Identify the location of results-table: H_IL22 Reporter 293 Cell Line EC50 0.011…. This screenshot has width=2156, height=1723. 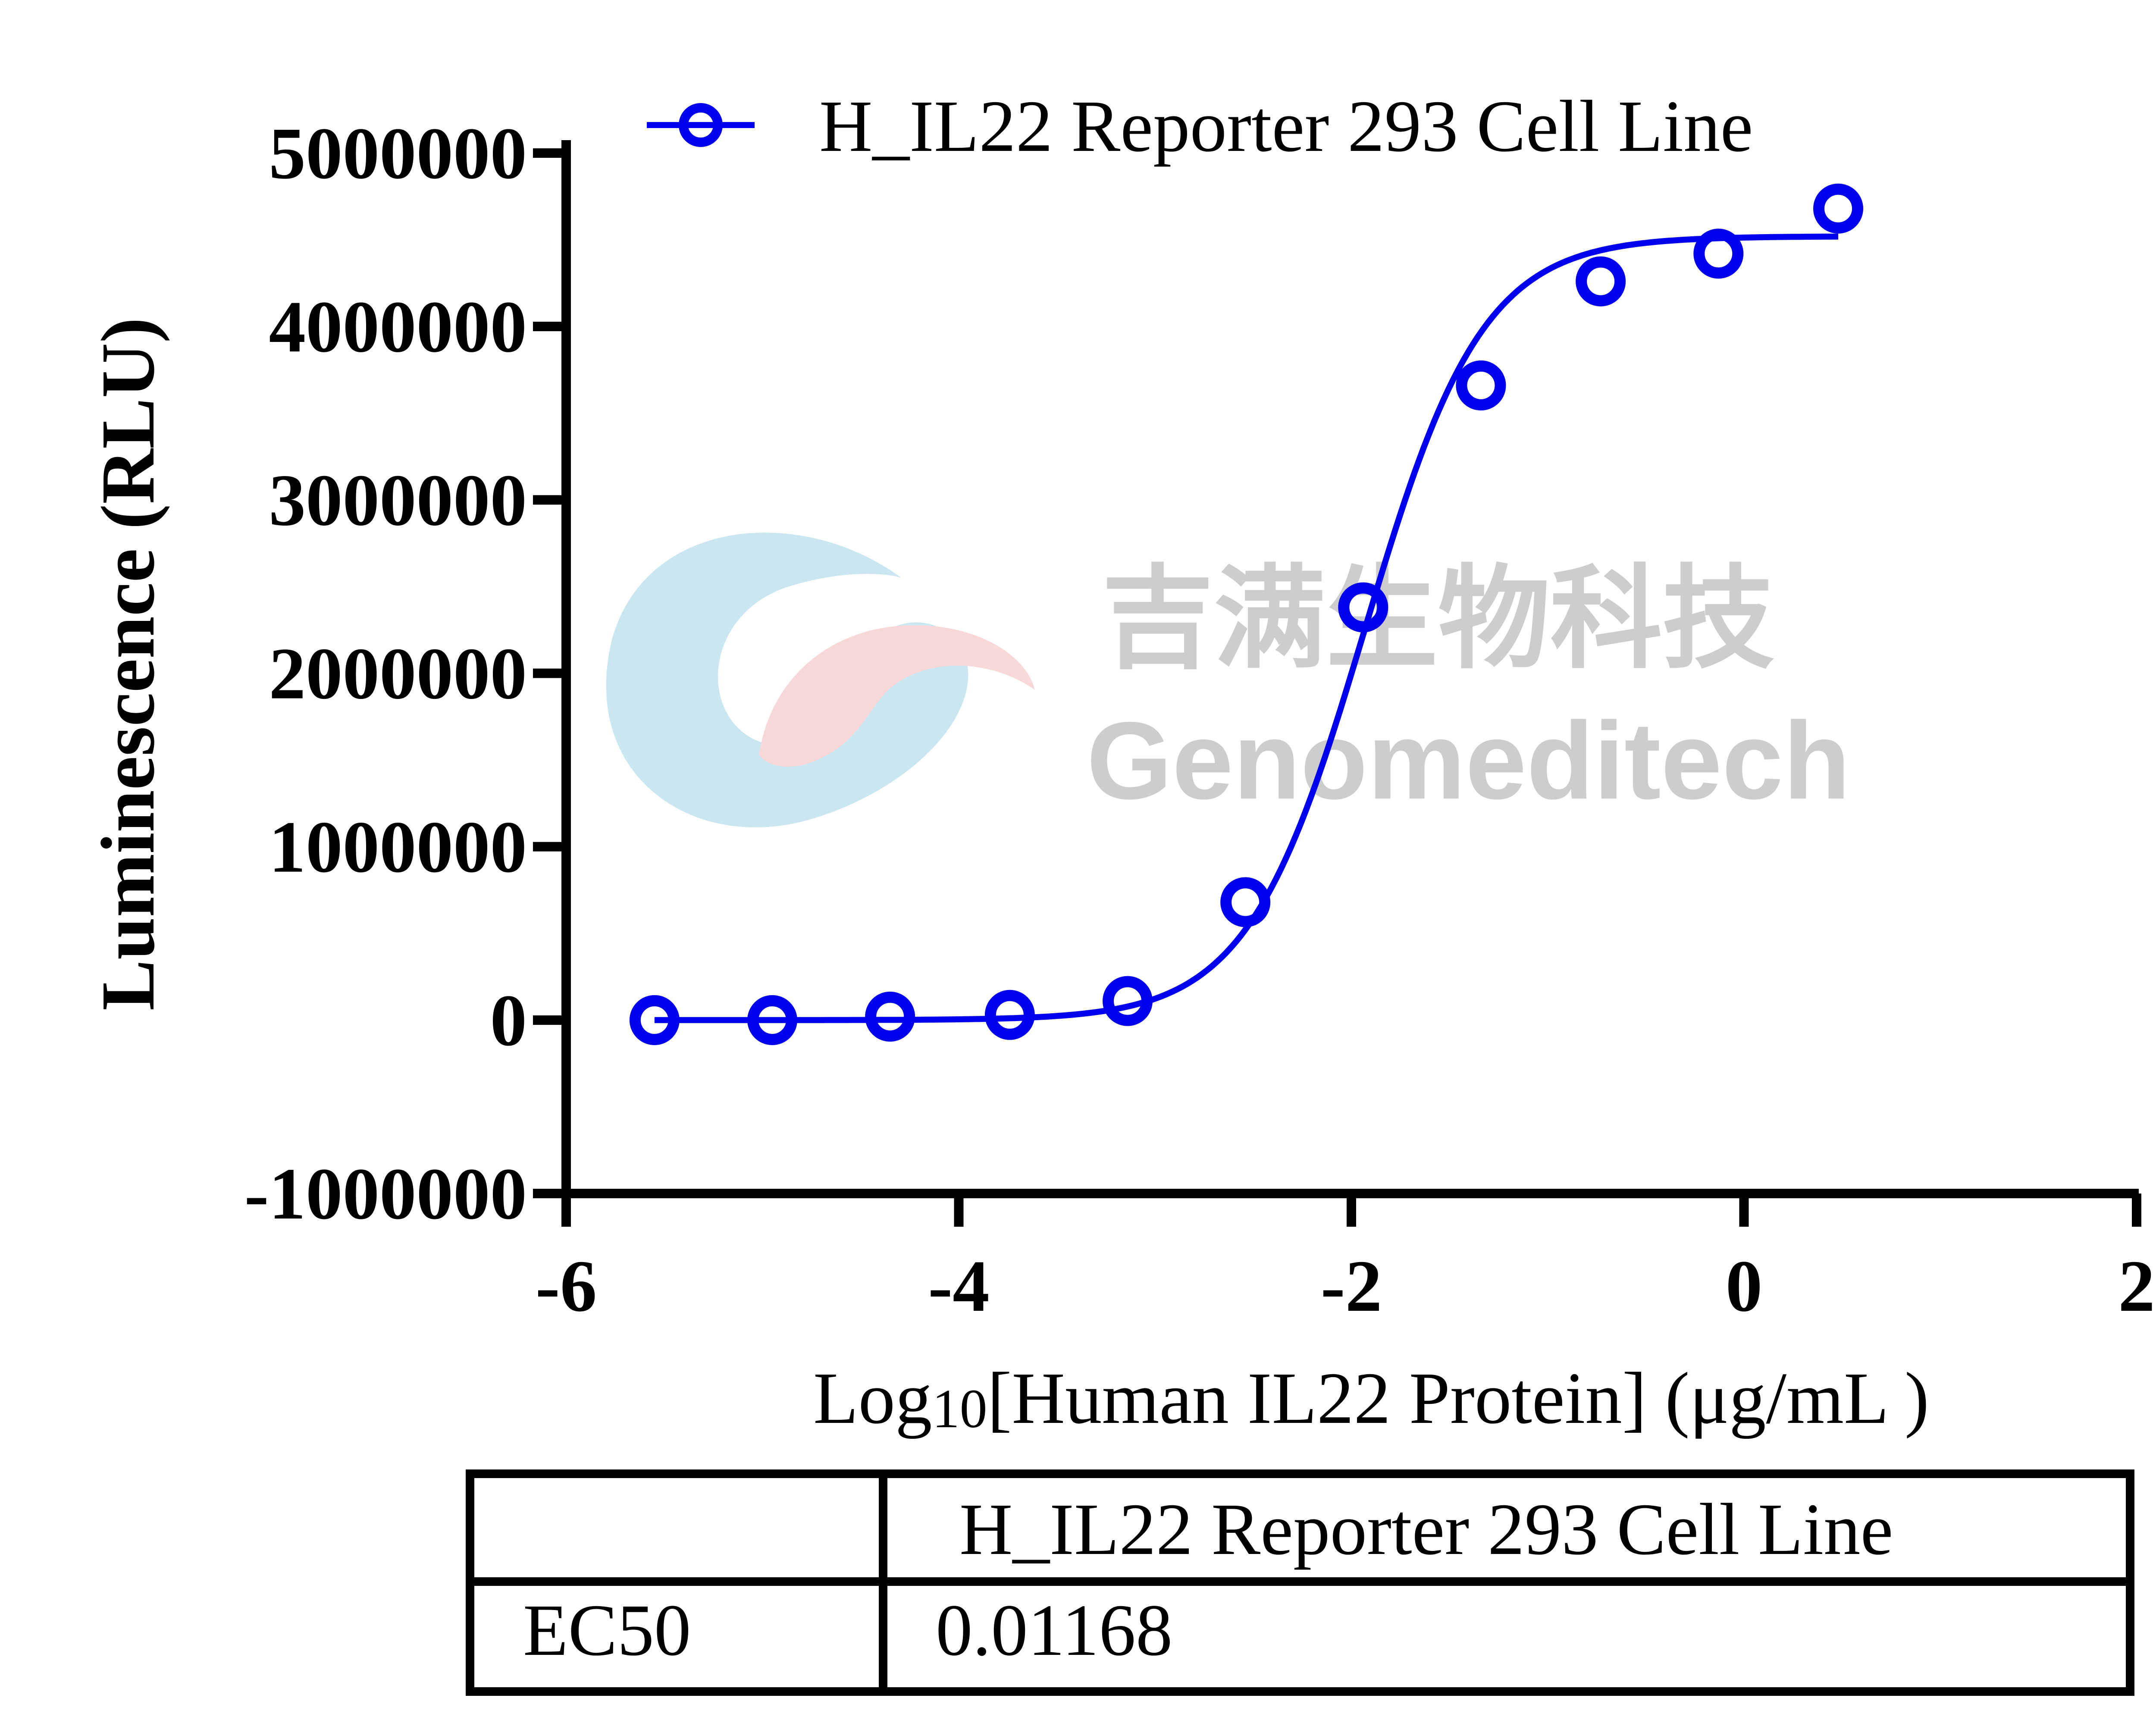
(1300, 1583).